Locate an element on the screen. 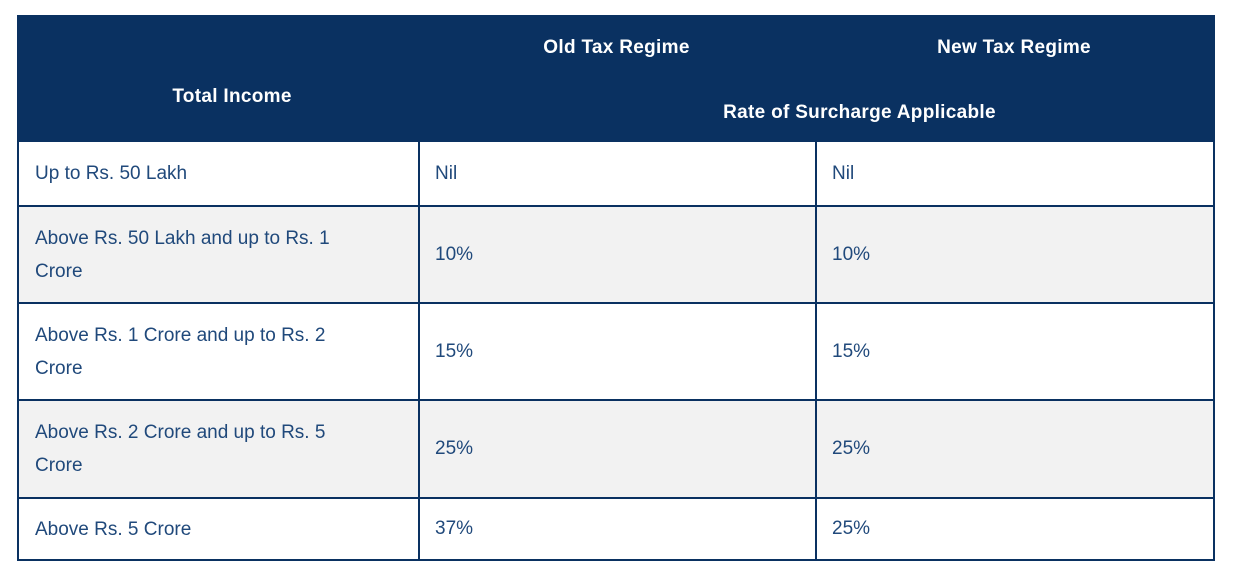 The height and width of the screenshot is (577, 1240). old-regime-rate-cell: 25% is located at coordinates (616, 449).